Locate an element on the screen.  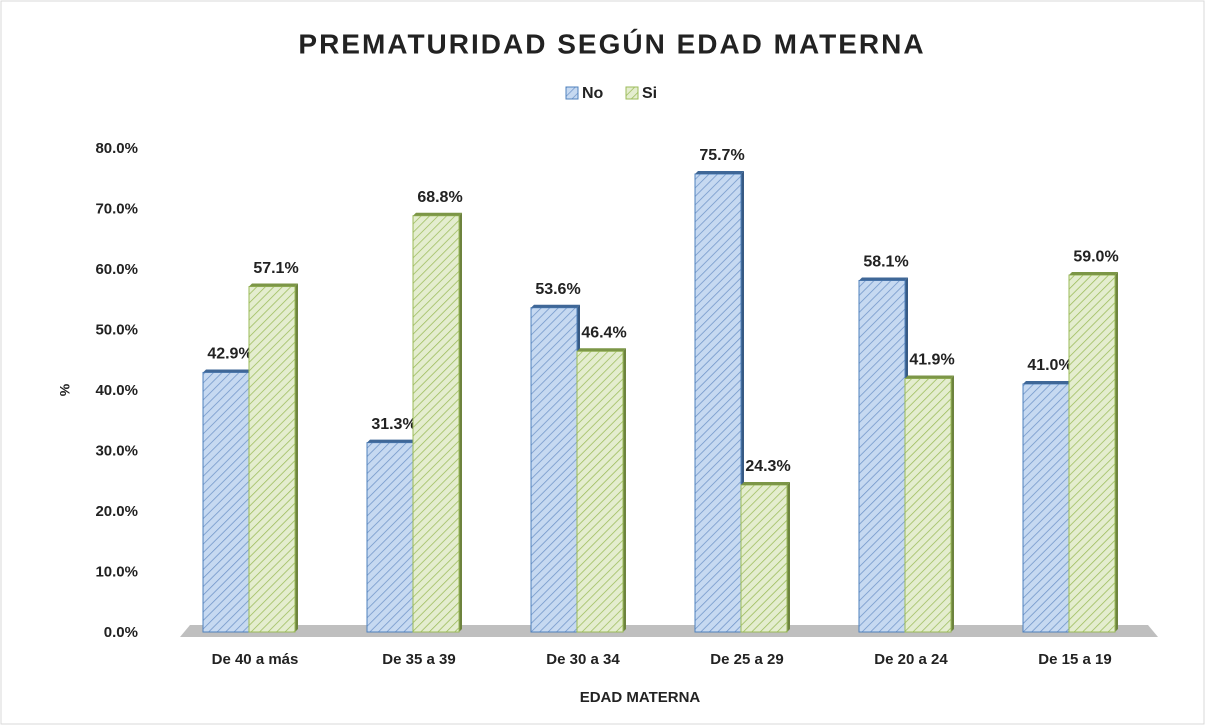
y-tick-label: 20.0% is located at coordinates (116, 511).